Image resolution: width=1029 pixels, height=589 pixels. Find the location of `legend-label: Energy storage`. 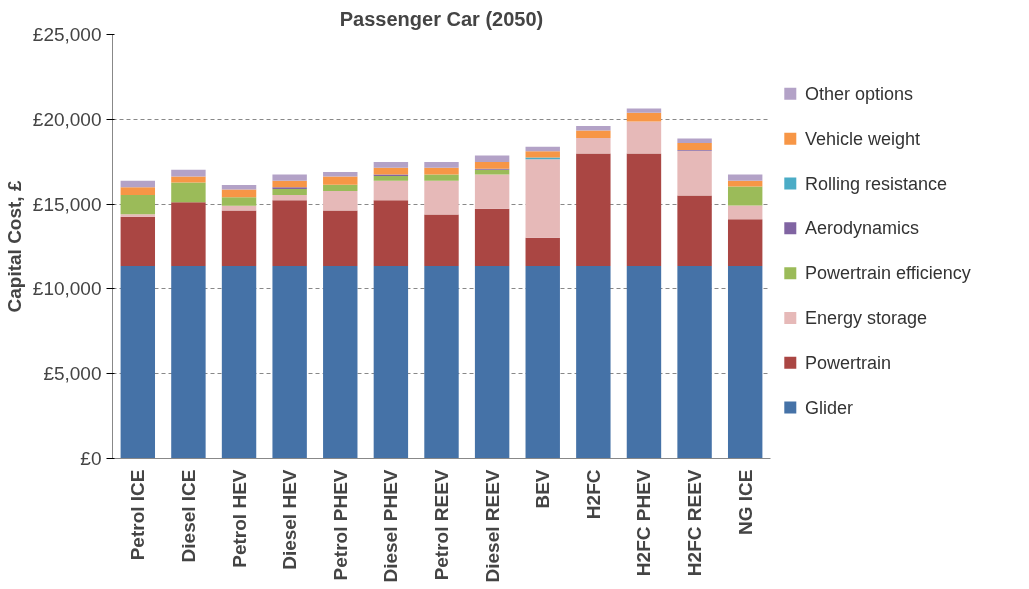

legend-label: Energy storage is located at coordinates (866, 317).